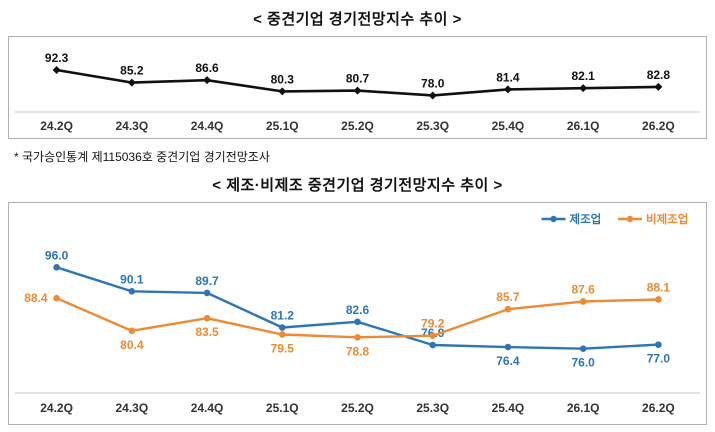 The width and height of the screenshot is (715, 432). What do you see at coordinates (207, 68) in the screenshot?
I see `value-label: 86.6` at bounding box center [207, 68].